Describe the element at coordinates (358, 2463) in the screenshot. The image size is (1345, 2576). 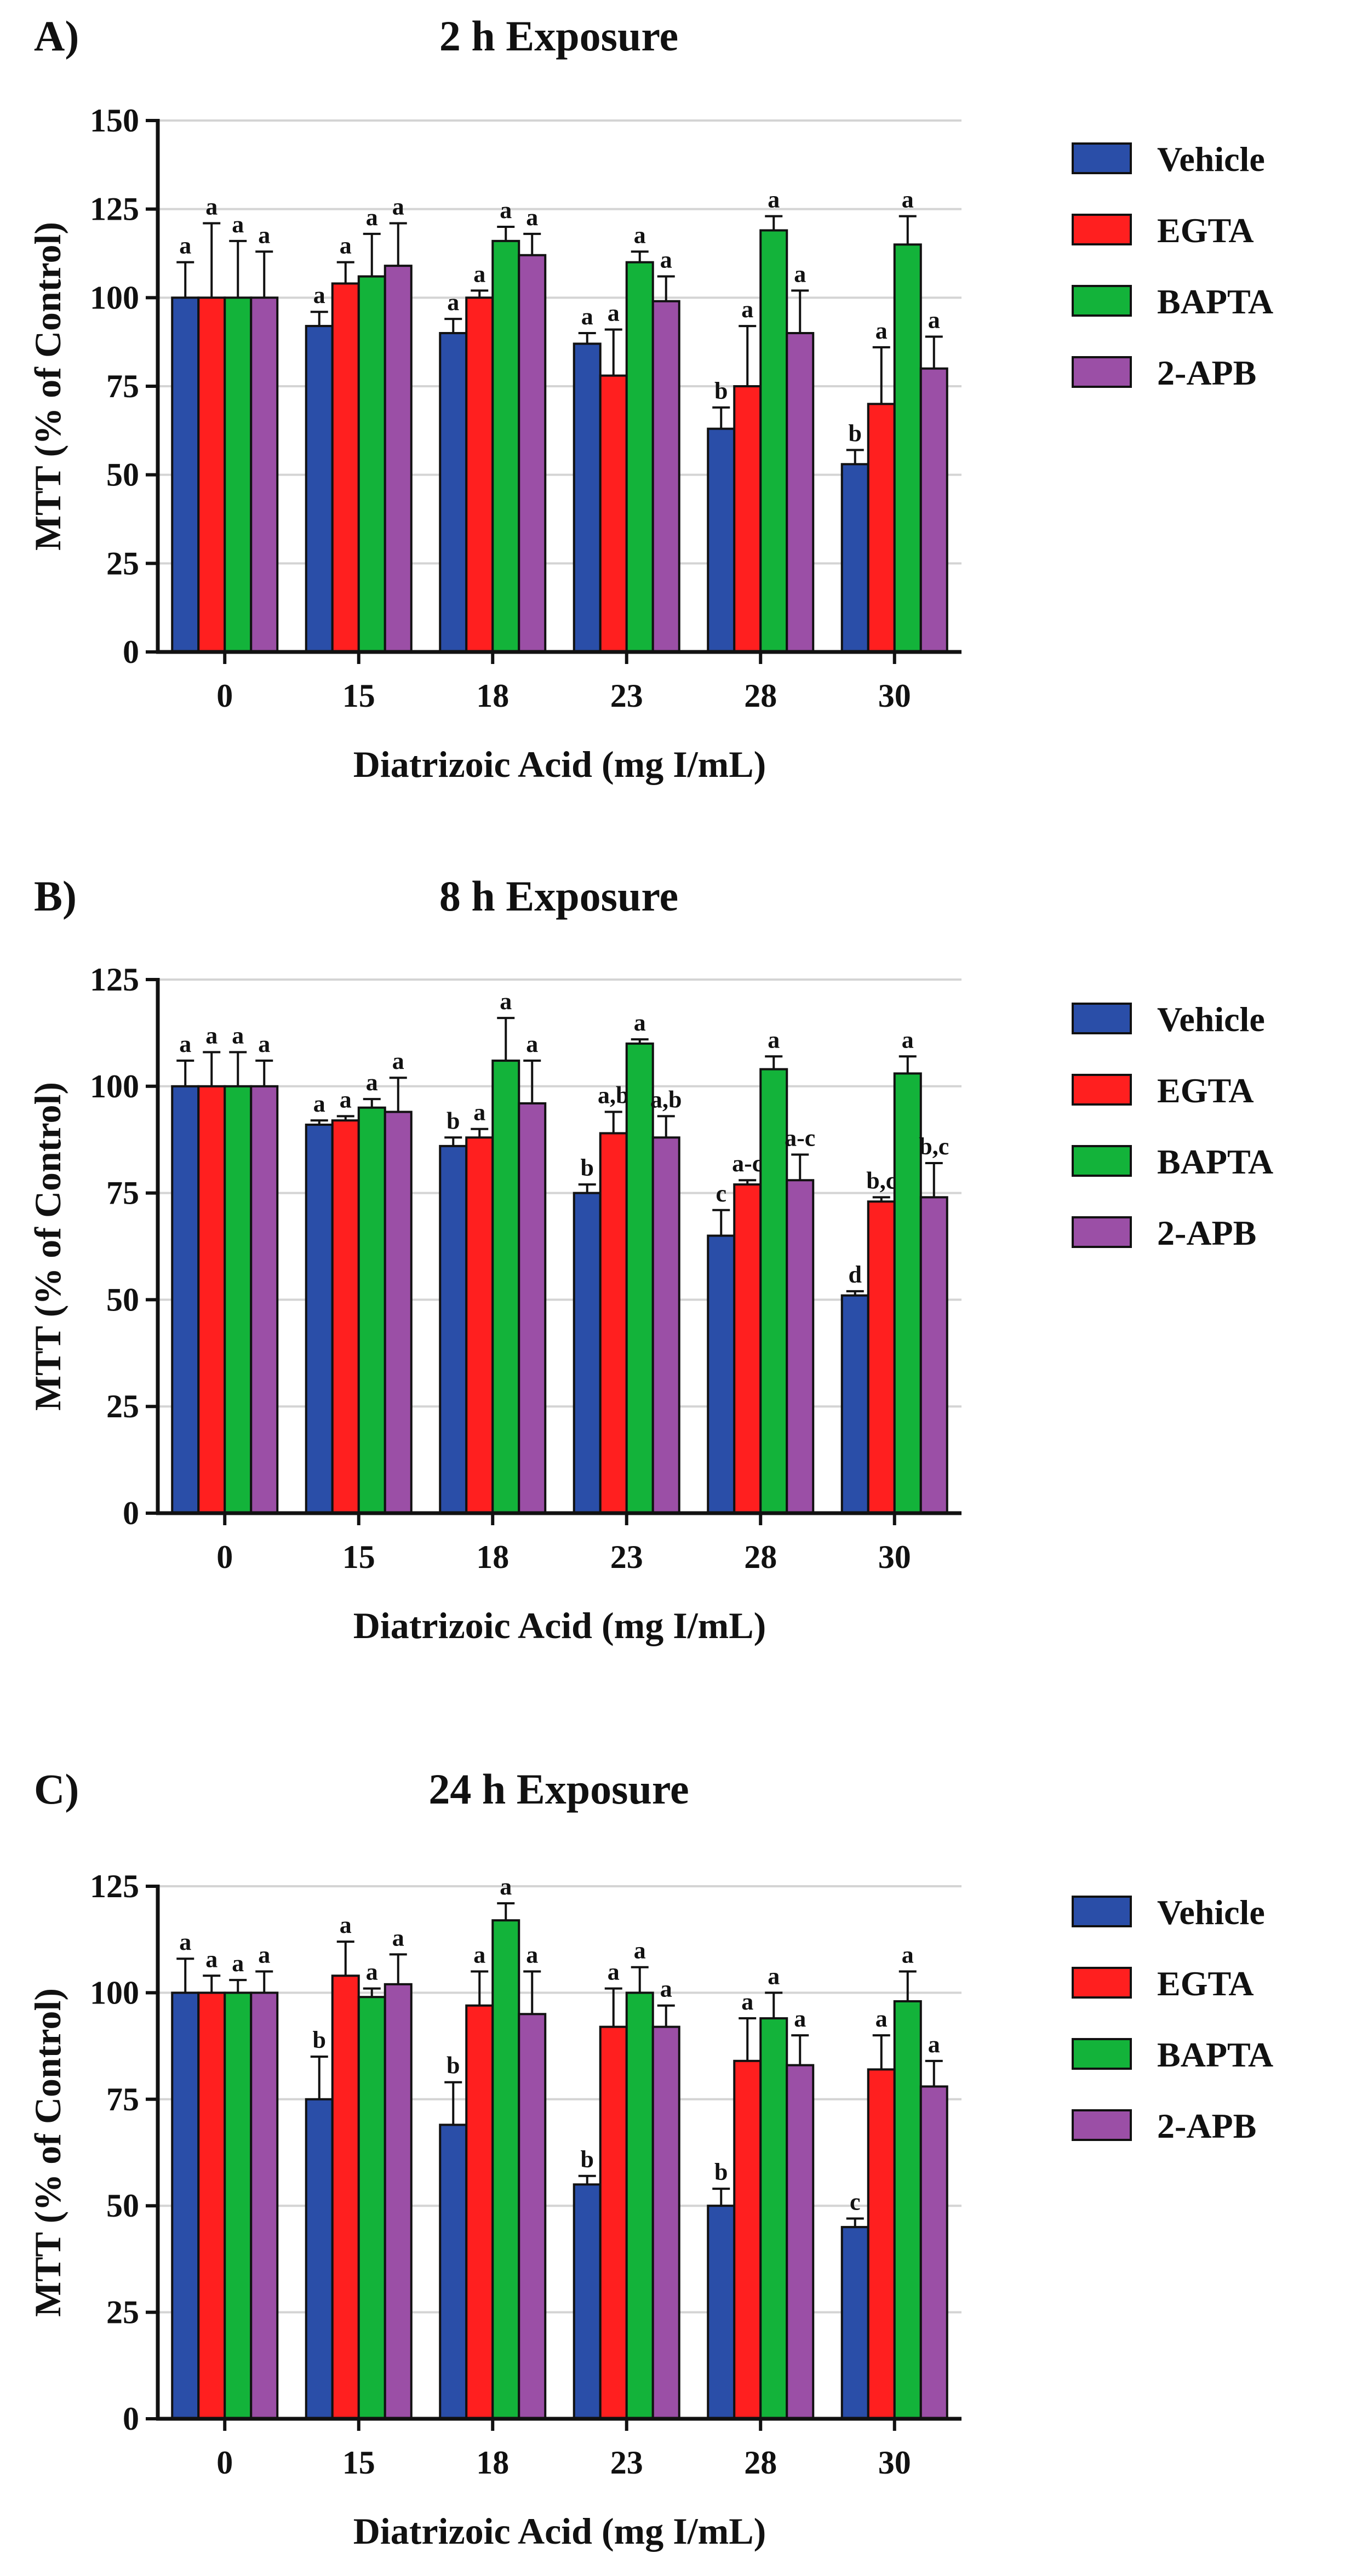
I see `x-tick-label: 15` at that location.